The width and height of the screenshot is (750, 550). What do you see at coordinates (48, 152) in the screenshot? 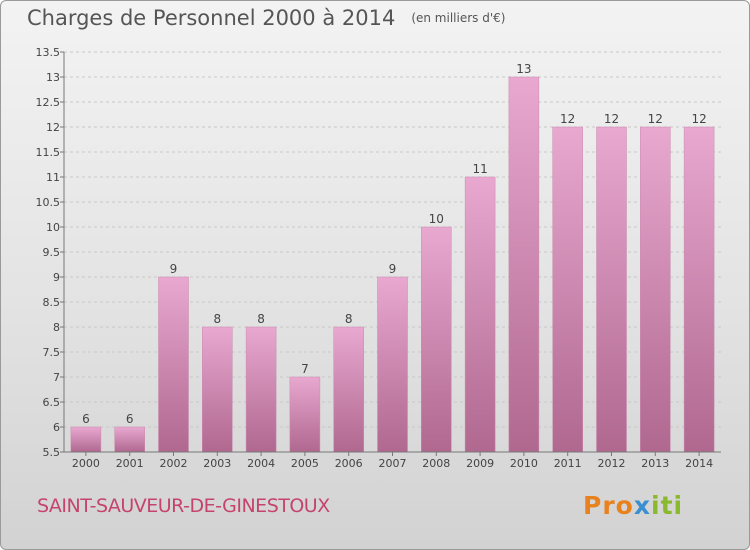
I see `y-tick-label: 11.5` at bounding box center [48, 152].